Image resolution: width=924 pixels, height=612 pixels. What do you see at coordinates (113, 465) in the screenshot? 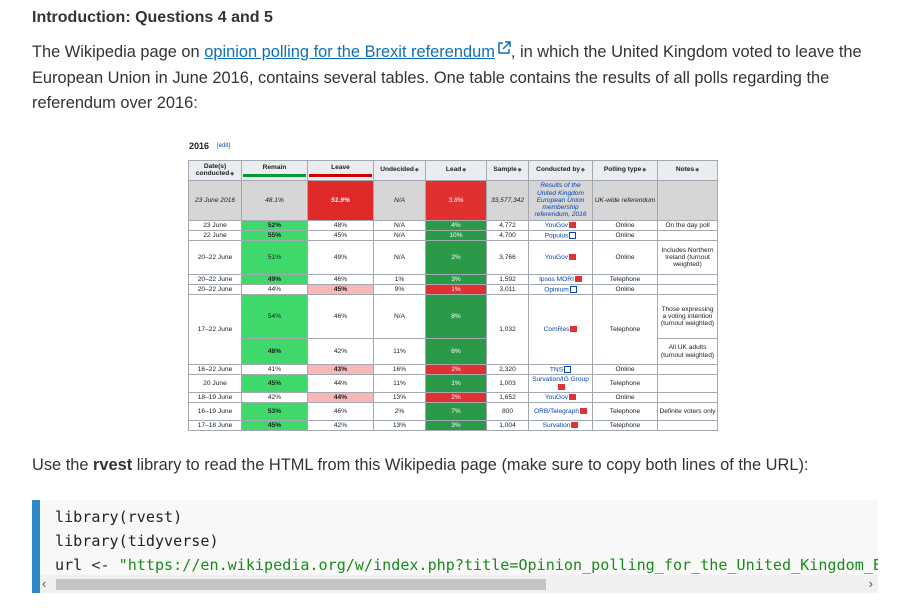
I see `rvest-bold: rvest` at bounding box center [113, 465].